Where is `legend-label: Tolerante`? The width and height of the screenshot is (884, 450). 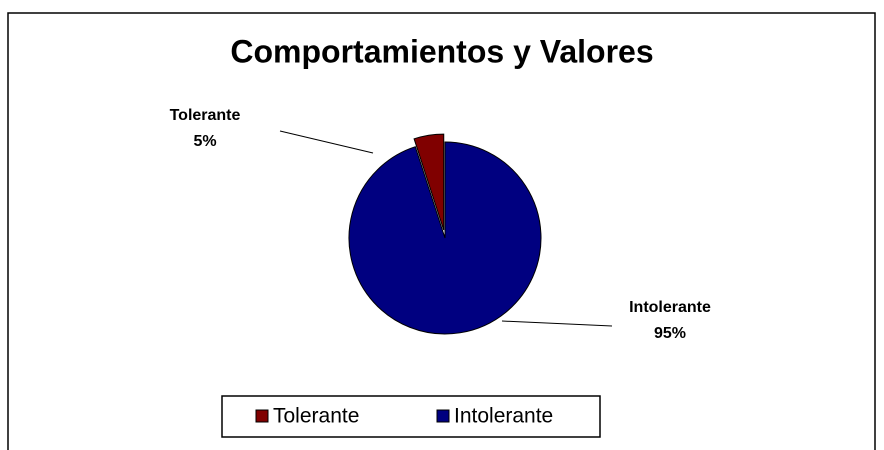
legend-label: Tolerante is located at coordinates (316, 416).